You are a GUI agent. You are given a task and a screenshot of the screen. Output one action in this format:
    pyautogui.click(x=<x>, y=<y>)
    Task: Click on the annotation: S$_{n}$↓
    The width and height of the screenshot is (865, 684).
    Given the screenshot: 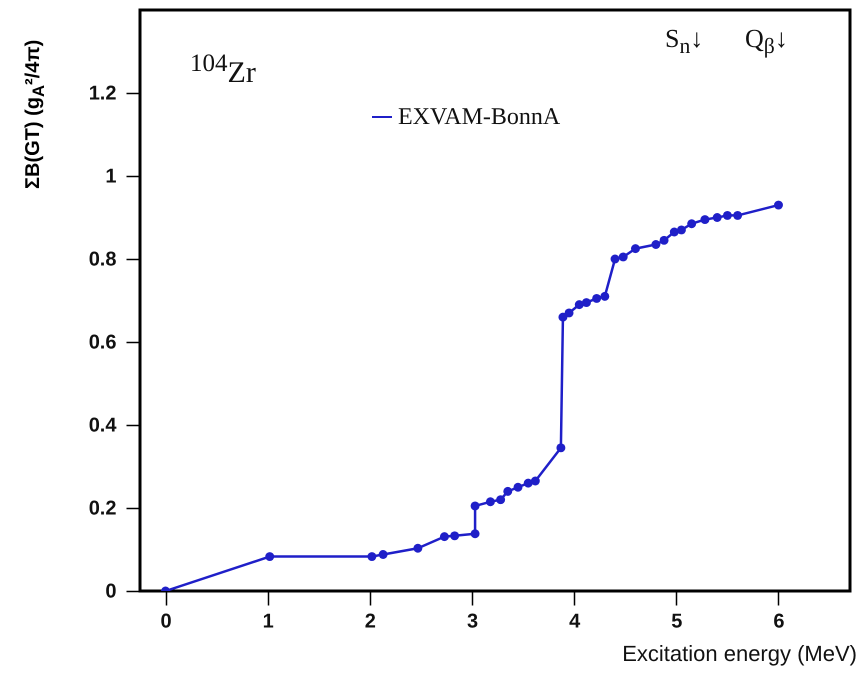 What is the action you would take?
    pyautogui.click(x=684, y=42)
    